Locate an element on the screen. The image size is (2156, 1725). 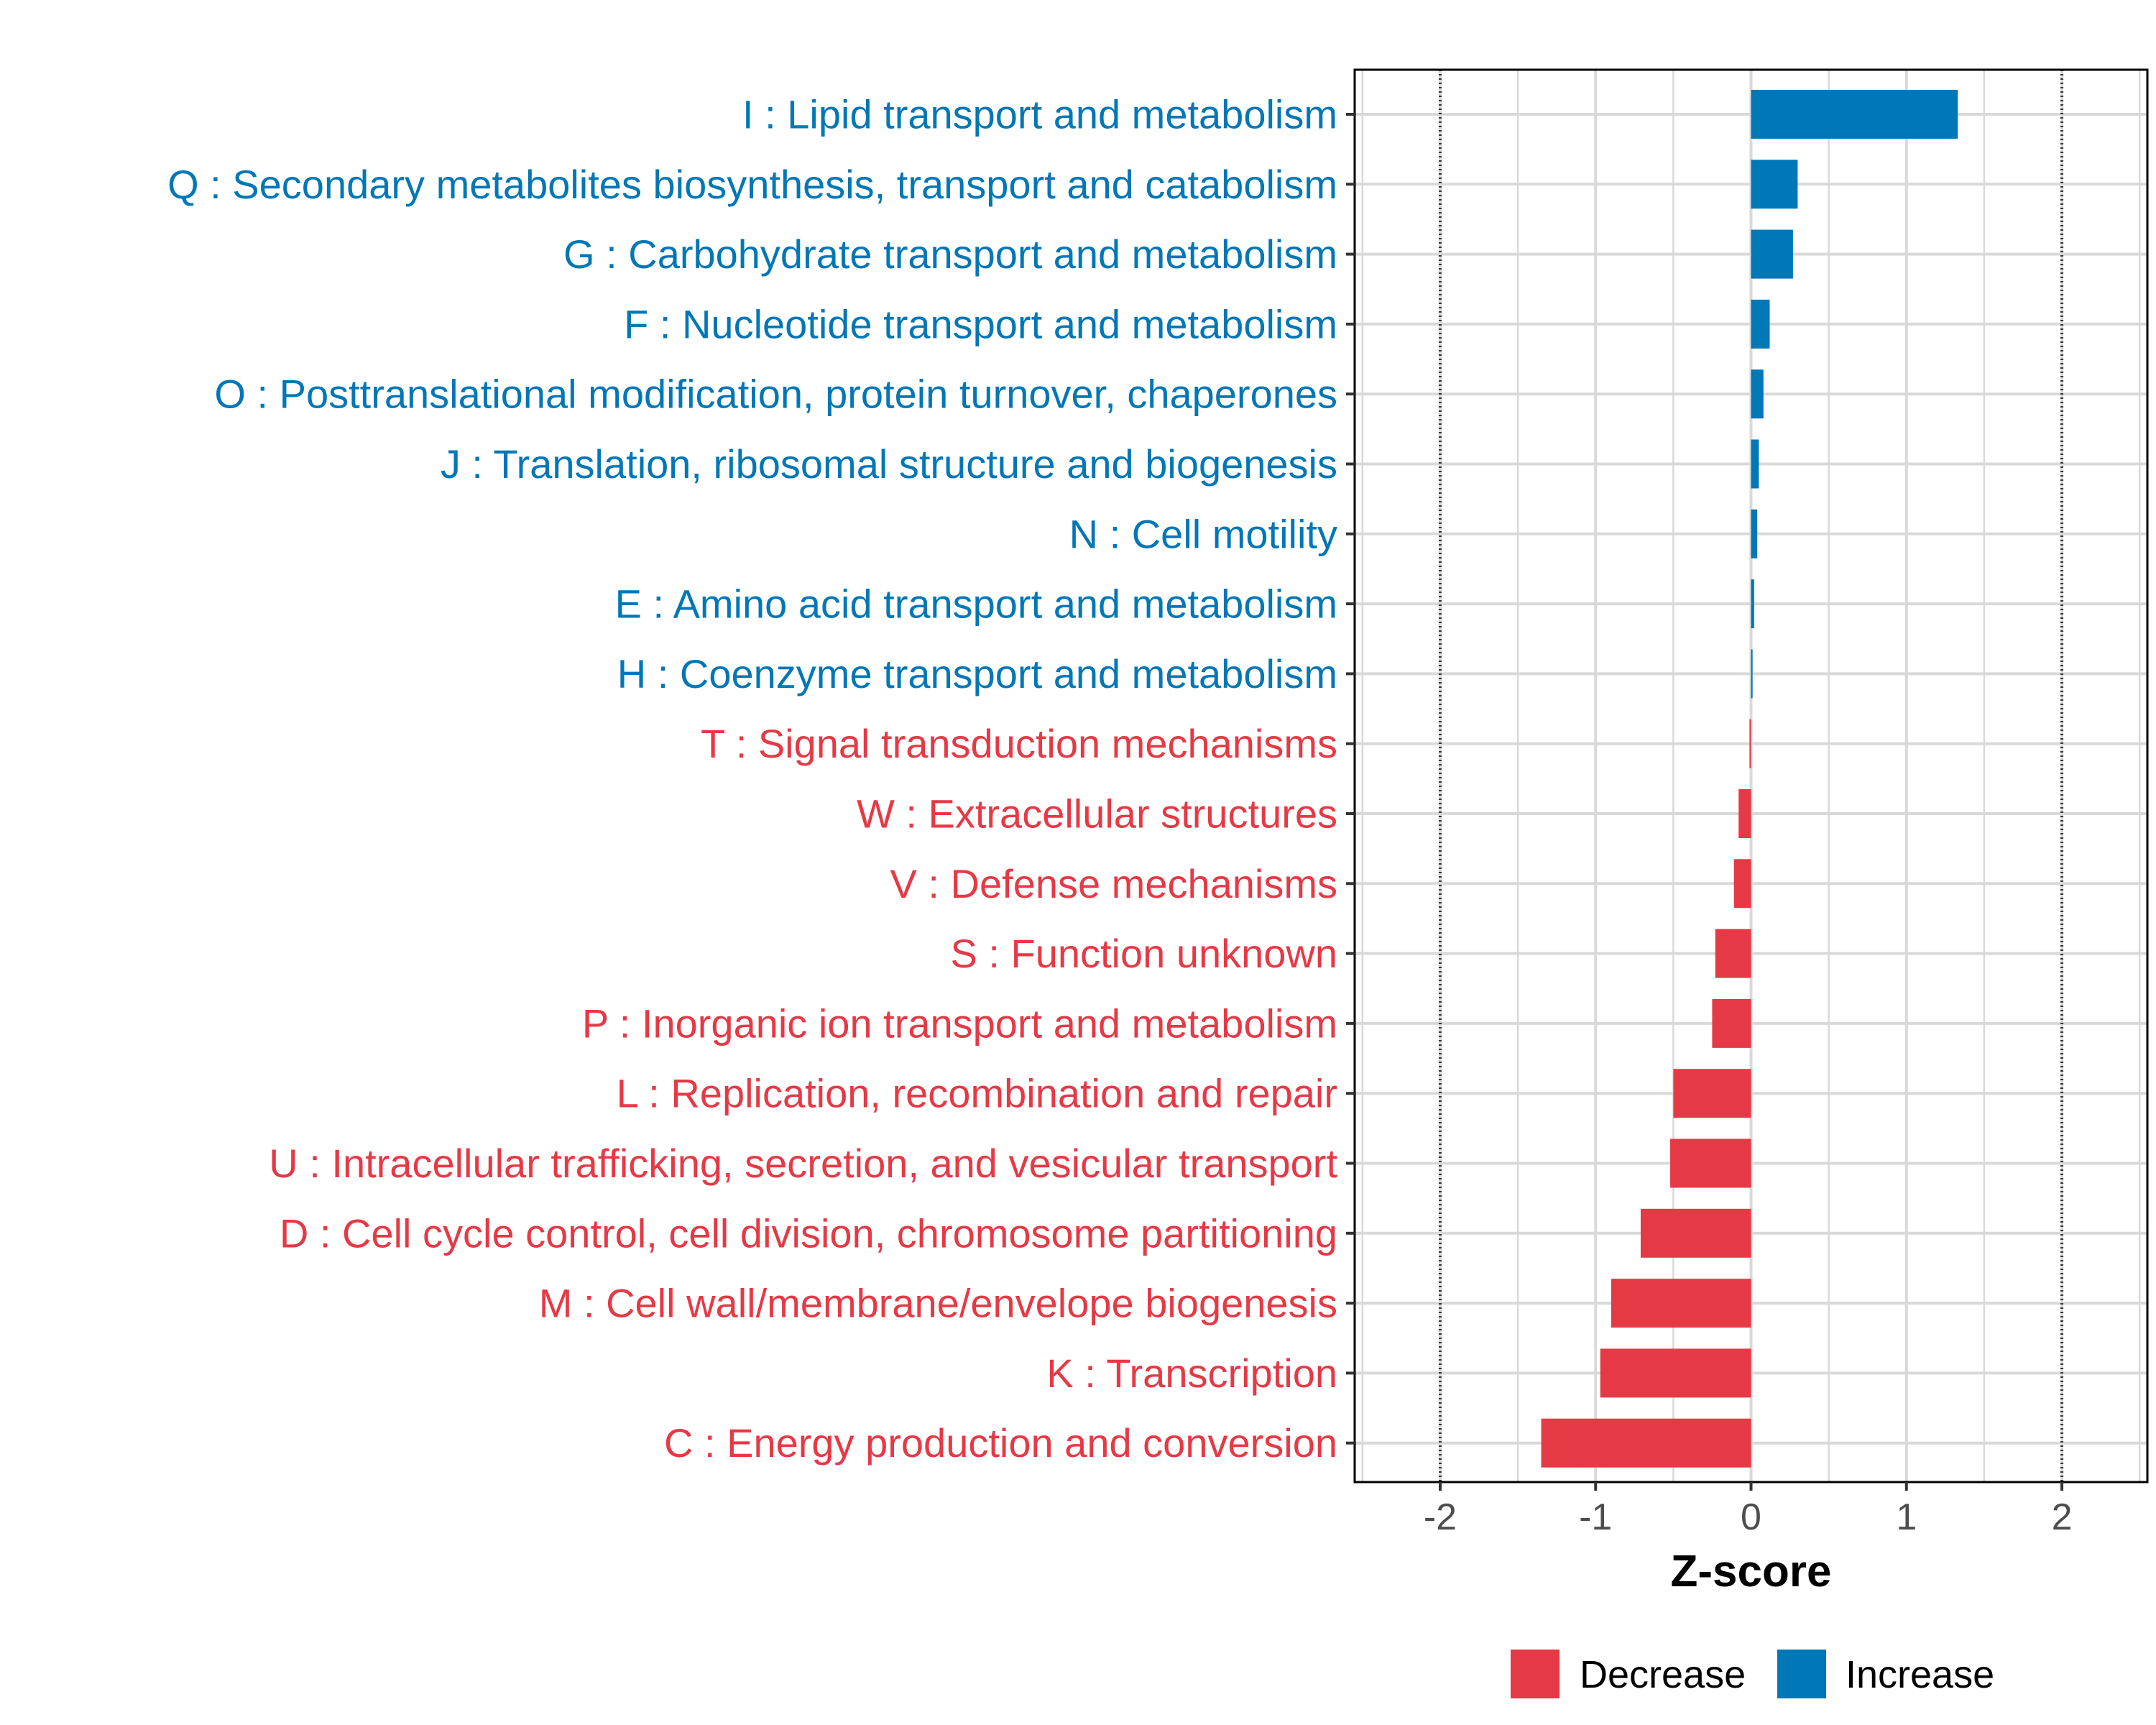
category-label: V : Defense mechanisms is located at coordinates (1113, 883).